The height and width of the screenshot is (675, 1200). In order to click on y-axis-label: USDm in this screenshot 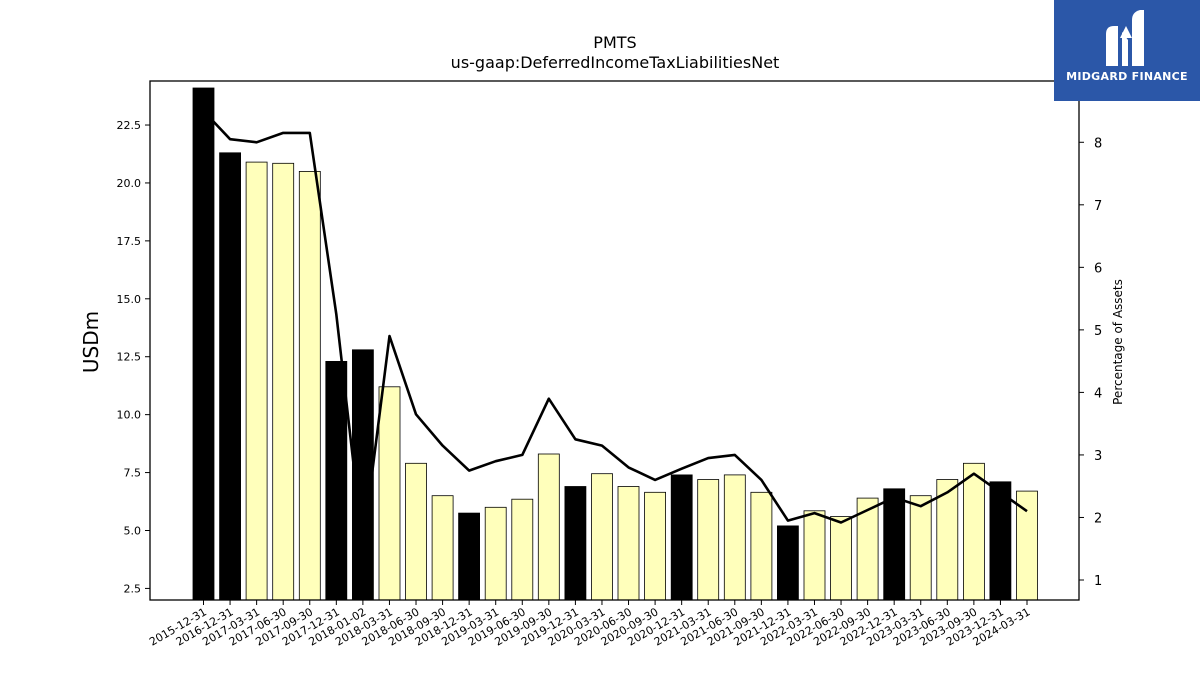, I will do `click(91, 342)`.